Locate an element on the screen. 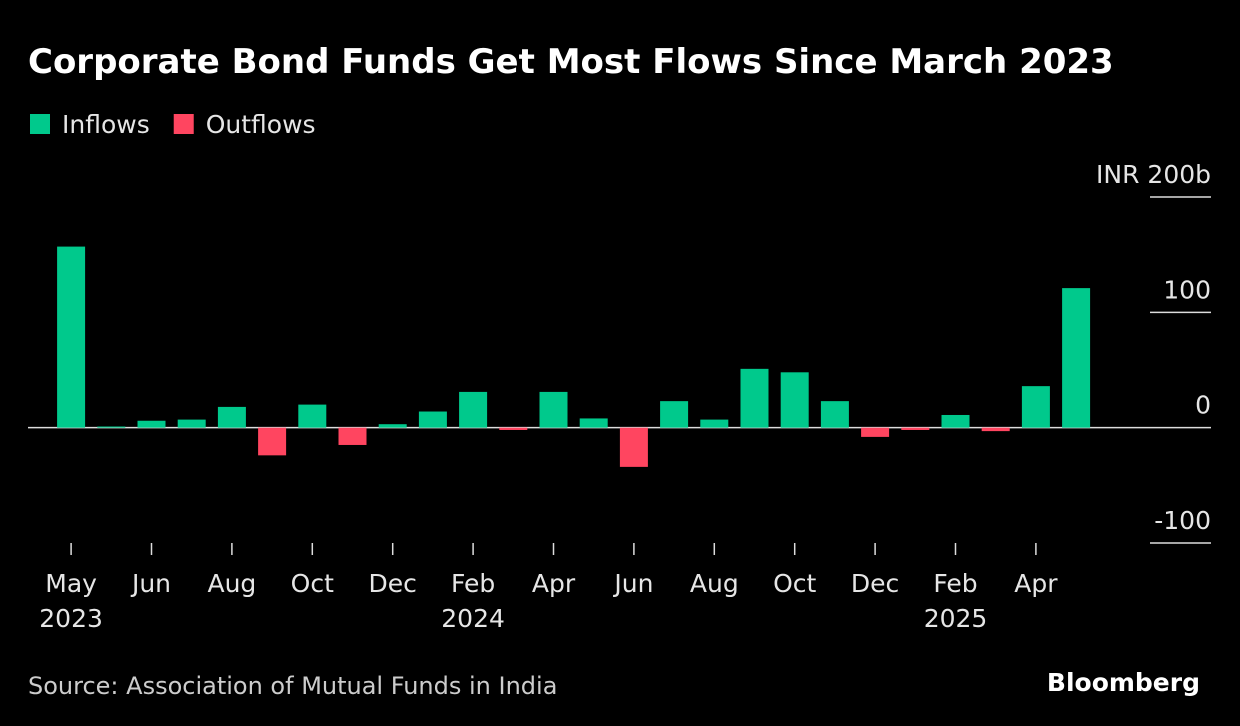 The height and width of the screenshot is (726, 1240). y-tick-label: 0 is located at coordinates (1203, 405).